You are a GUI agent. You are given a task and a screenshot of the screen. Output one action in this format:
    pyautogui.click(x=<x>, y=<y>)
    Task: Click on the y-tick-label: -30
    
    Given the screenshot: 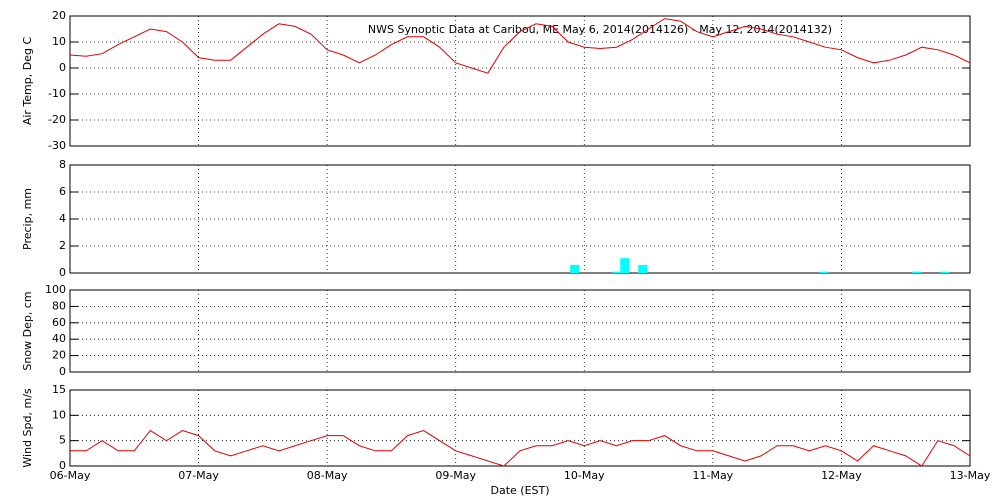 What is the action you would take?
    pyautogui.click(x=57, y=145)
    